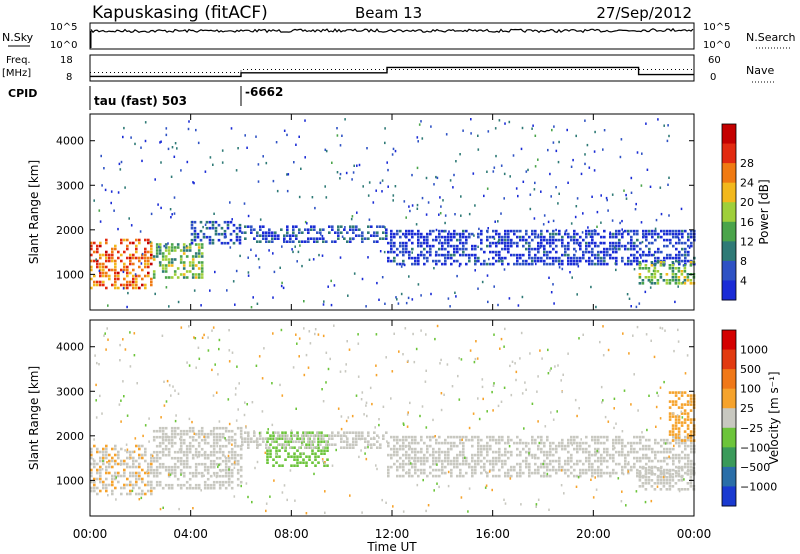 The height and width of the screenshot is (554, 800). What do you see at coordinates (743, 261) in the screenshot?
I see `power-cbar-tick-1: 8` at bounding box center [743, 261].